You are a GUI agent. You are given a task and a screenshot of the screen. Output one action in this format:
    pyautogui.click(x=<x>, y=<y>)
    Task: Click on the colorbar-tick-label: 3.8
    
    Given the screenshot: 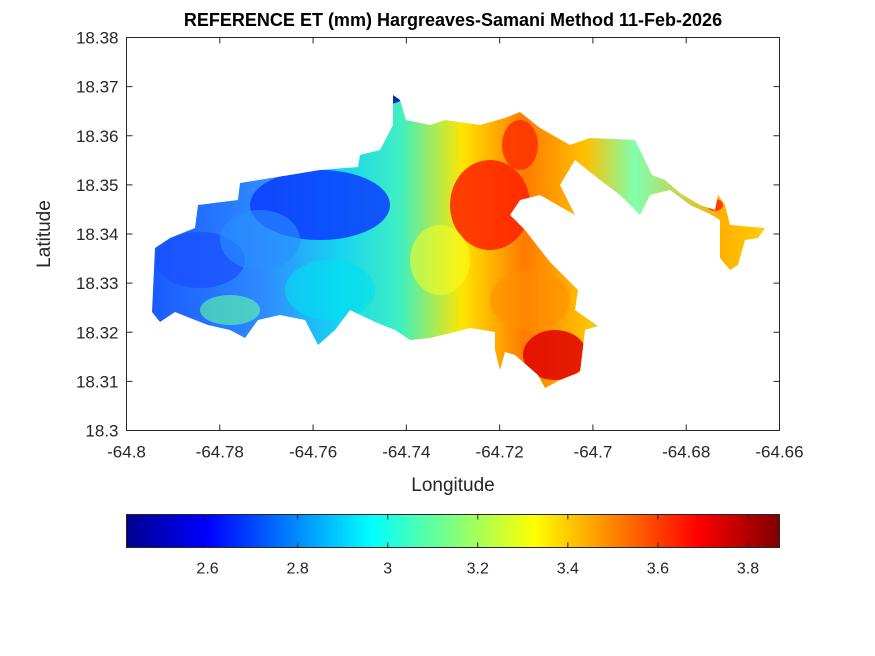 What is the action you would take?
    pyautogui.click(x=748, y=569)
    